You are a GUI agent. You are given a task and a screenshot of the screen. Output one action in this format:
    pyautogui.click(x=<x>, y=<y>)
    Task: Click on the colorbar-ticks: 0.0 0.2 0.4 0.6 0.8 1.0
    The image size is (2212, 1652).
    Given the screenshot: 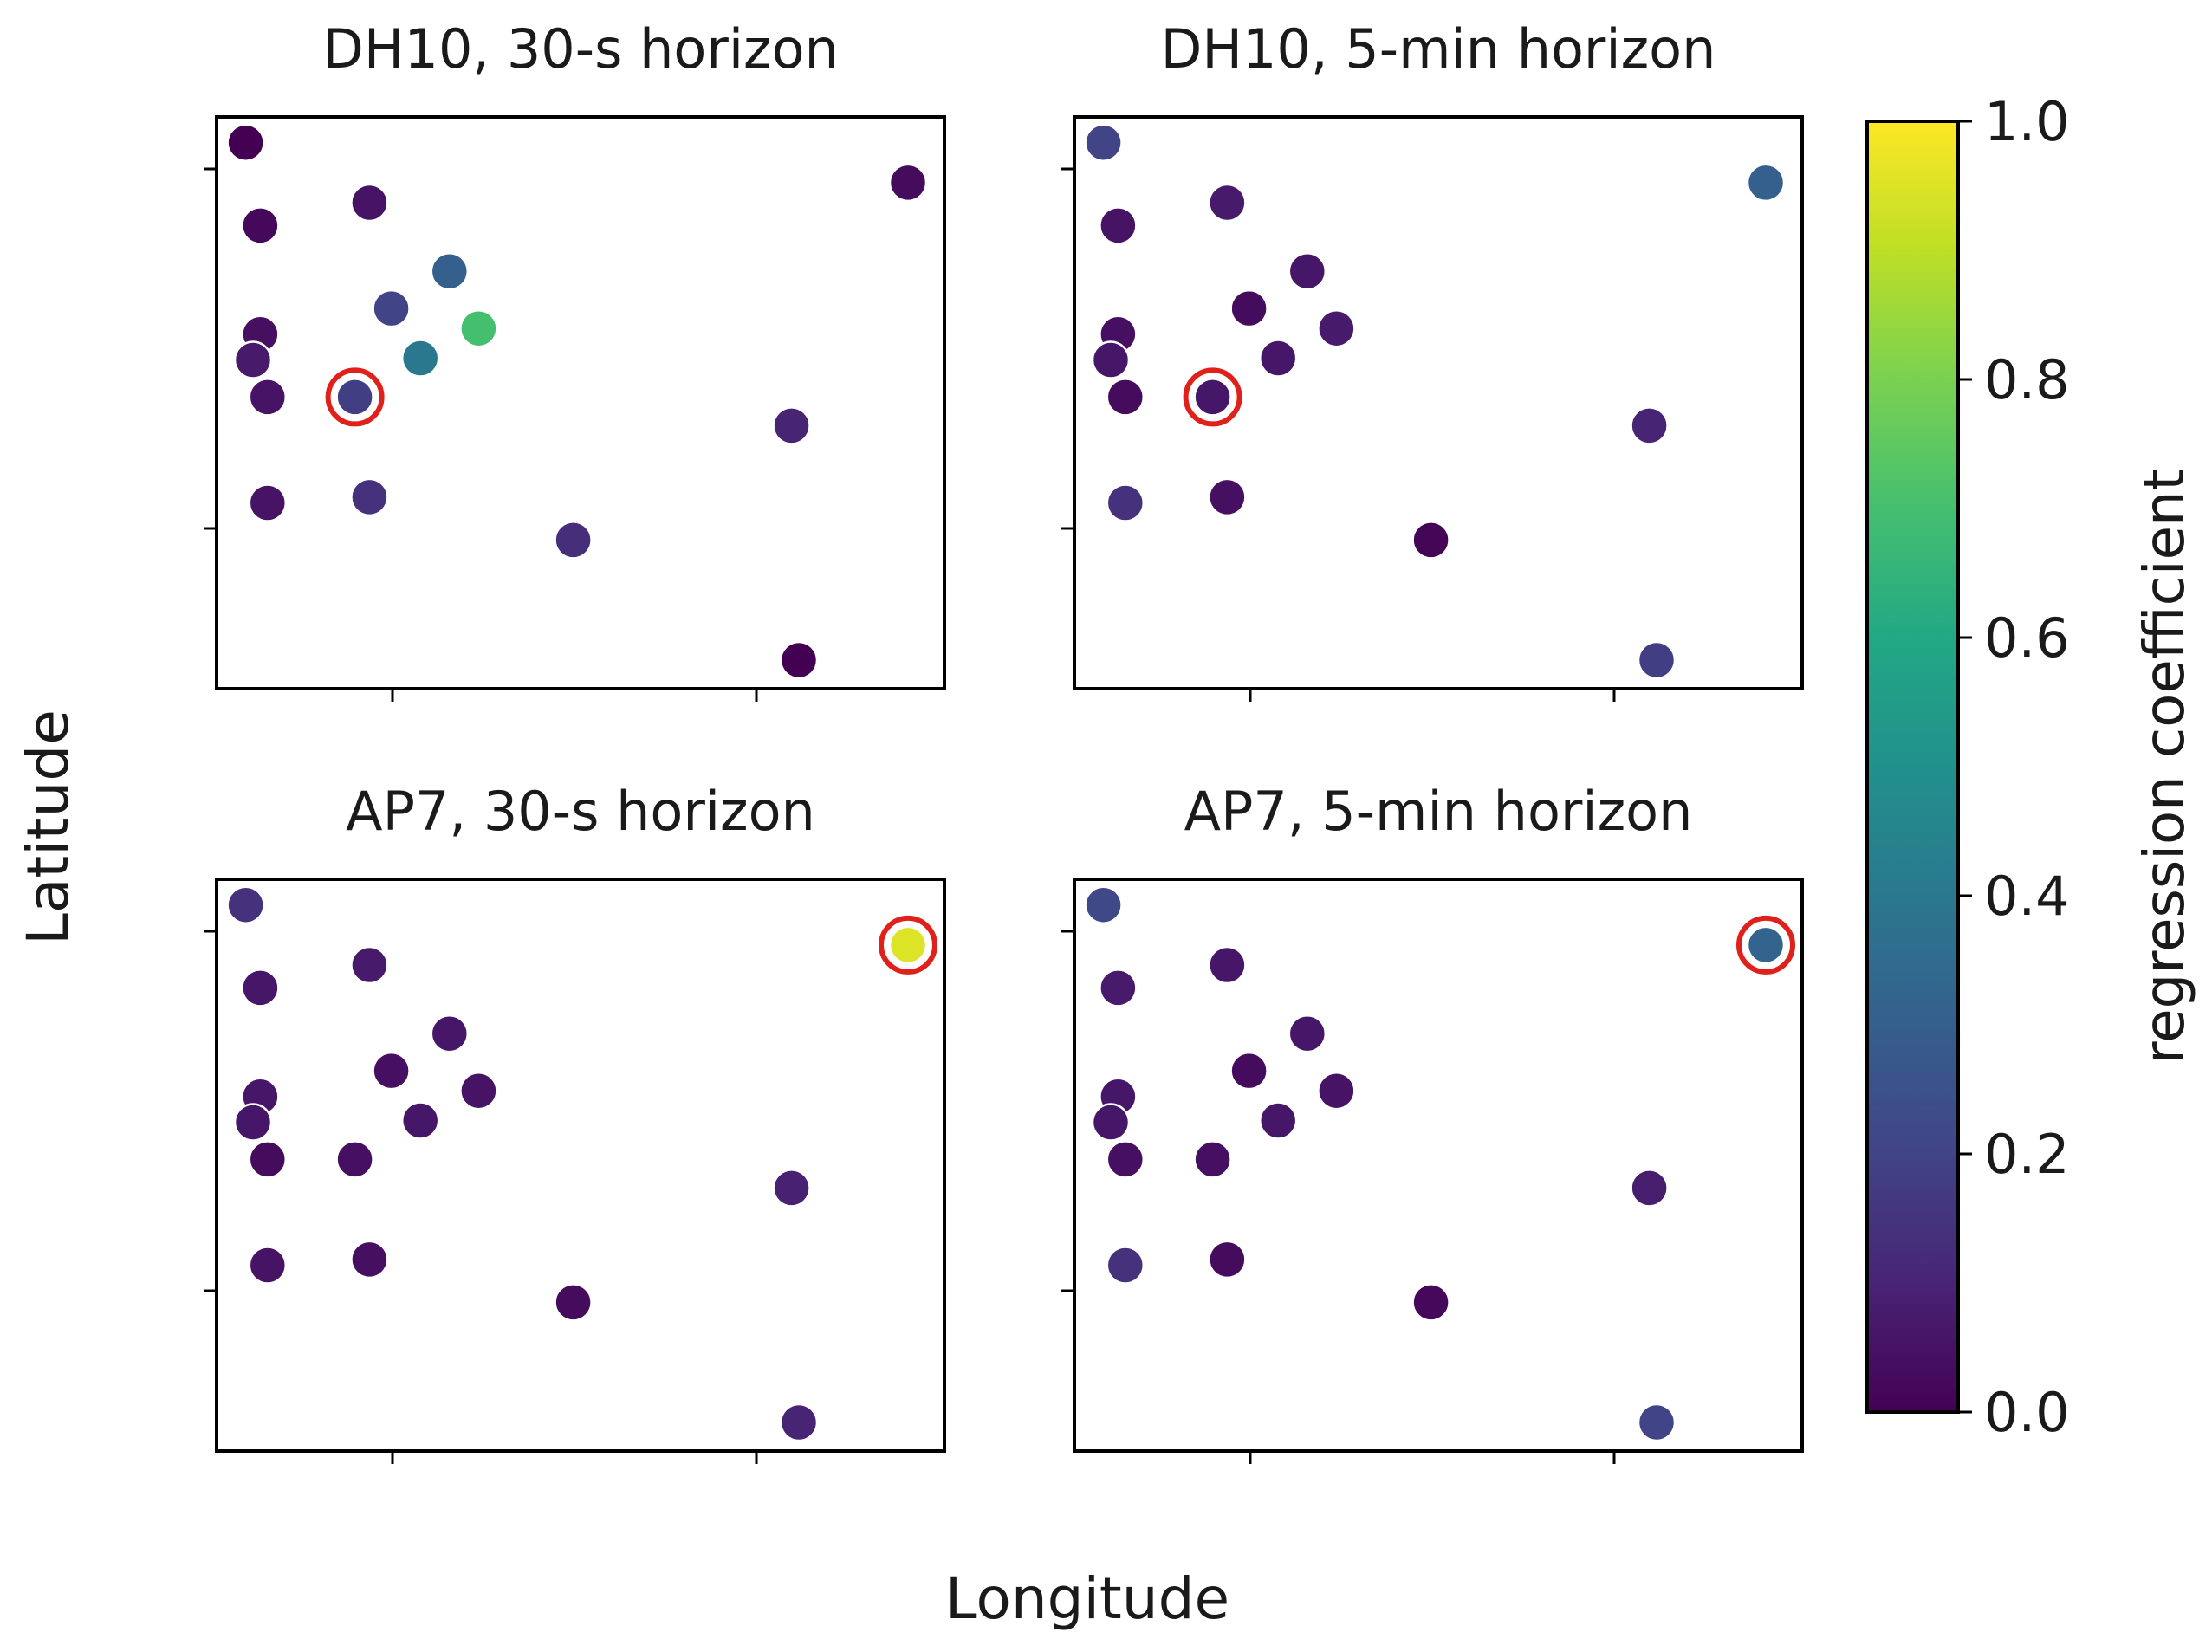 What is the action you would take?
    pyautogui.click(x=2014, y=767)
    